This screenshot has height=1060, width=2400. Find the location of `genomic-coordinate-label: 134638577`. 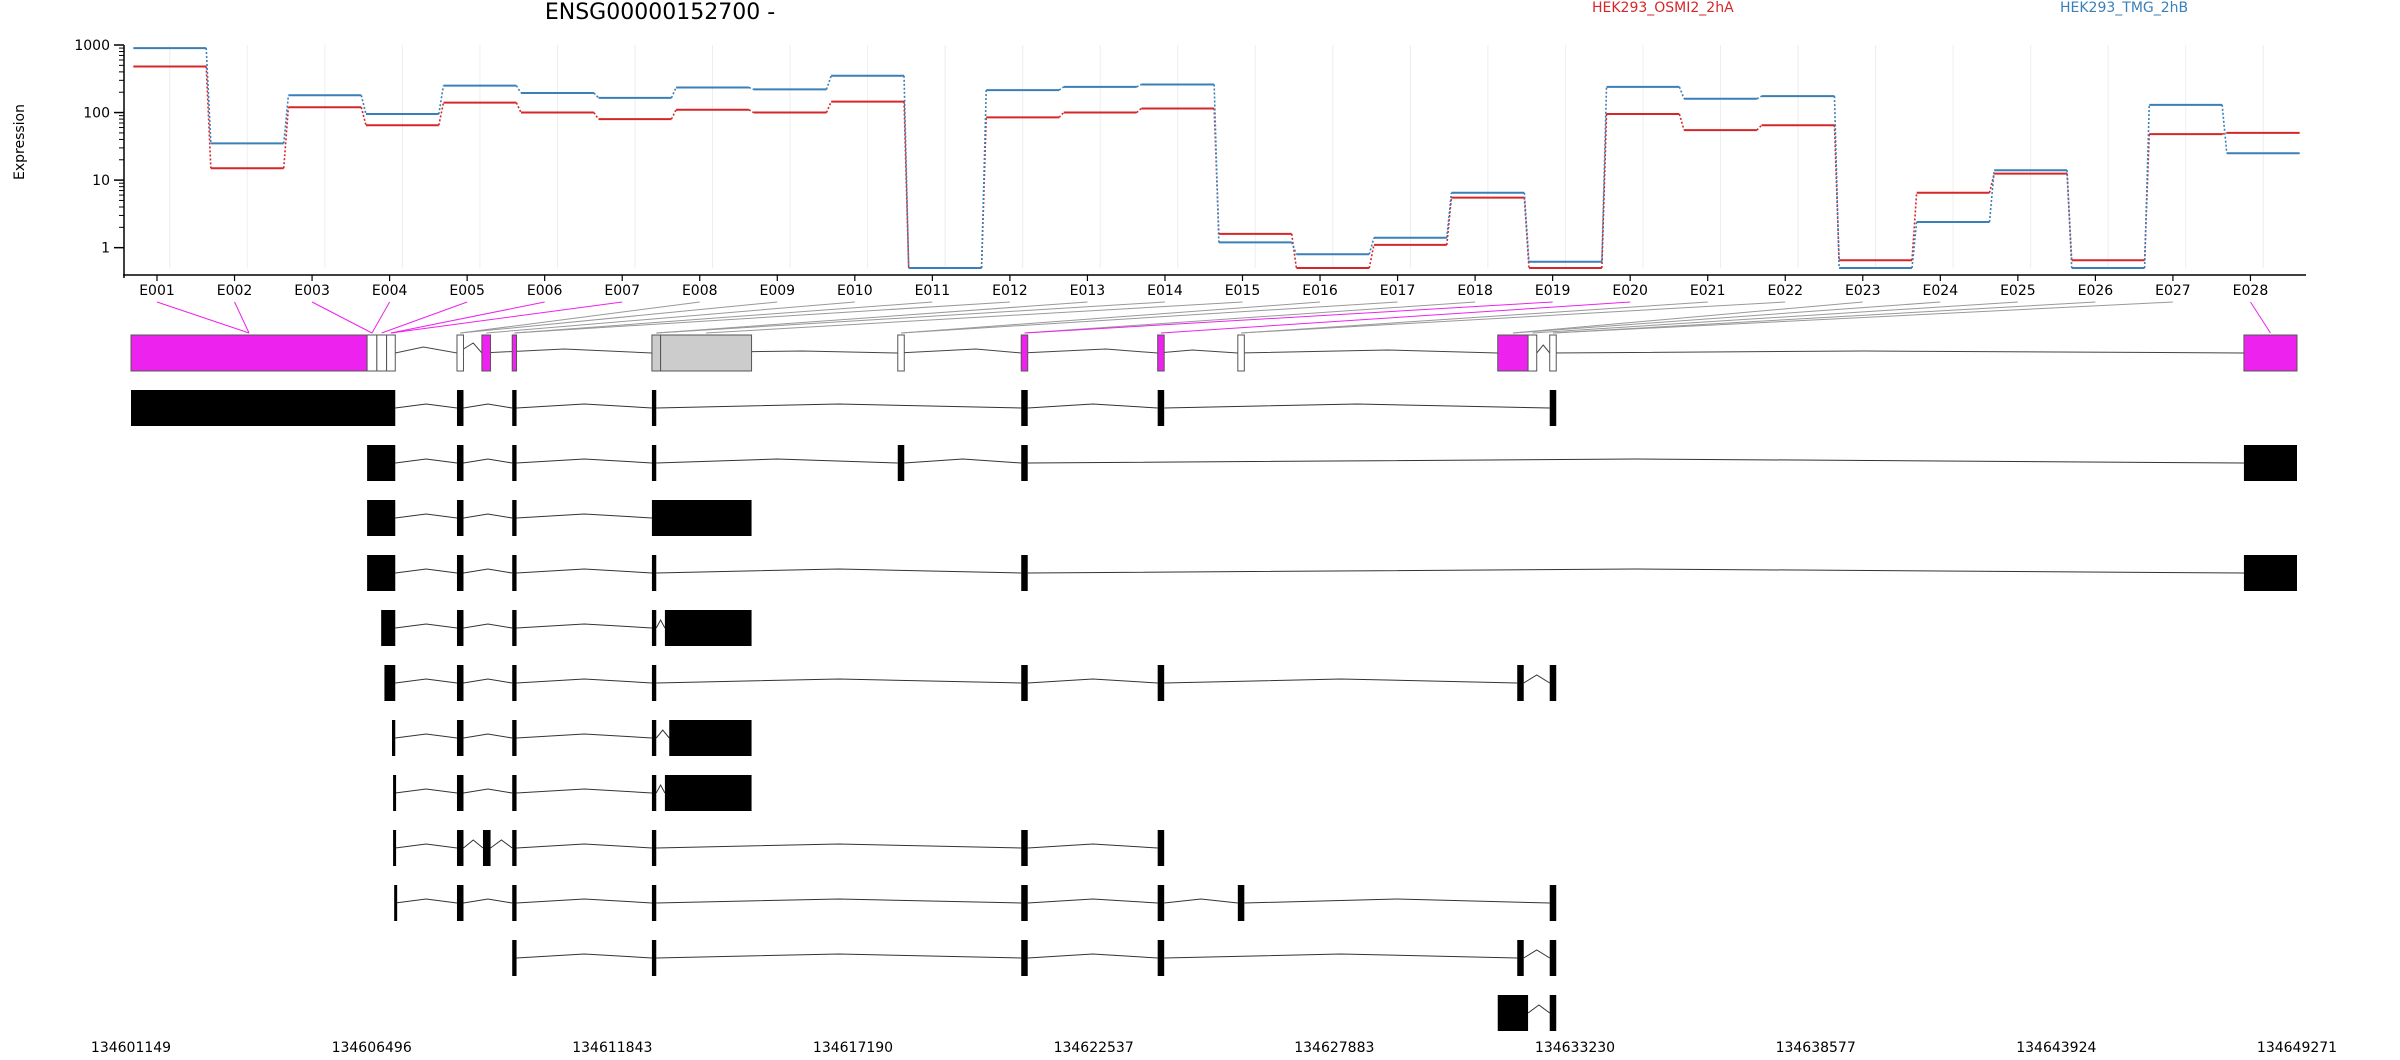

genomic-coordinate-label: 134638577 is located at coordinates (1816, 1048).